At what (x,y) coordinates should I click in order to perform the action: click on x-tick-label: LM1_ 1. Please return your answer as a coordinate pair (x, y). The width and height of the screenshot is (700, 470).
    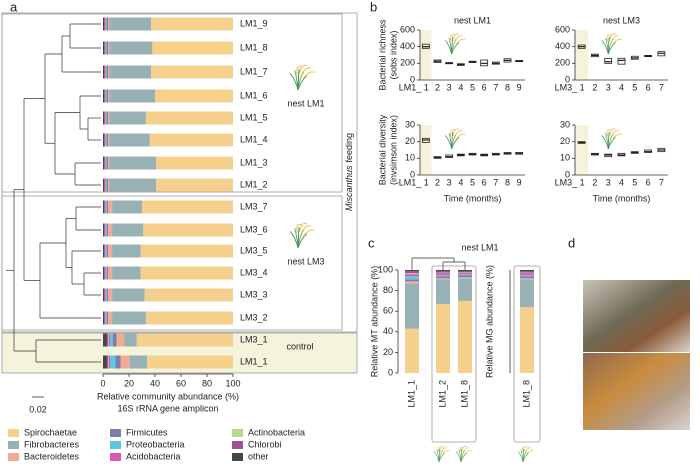
    Looking at the image, I should click on (414, 87).